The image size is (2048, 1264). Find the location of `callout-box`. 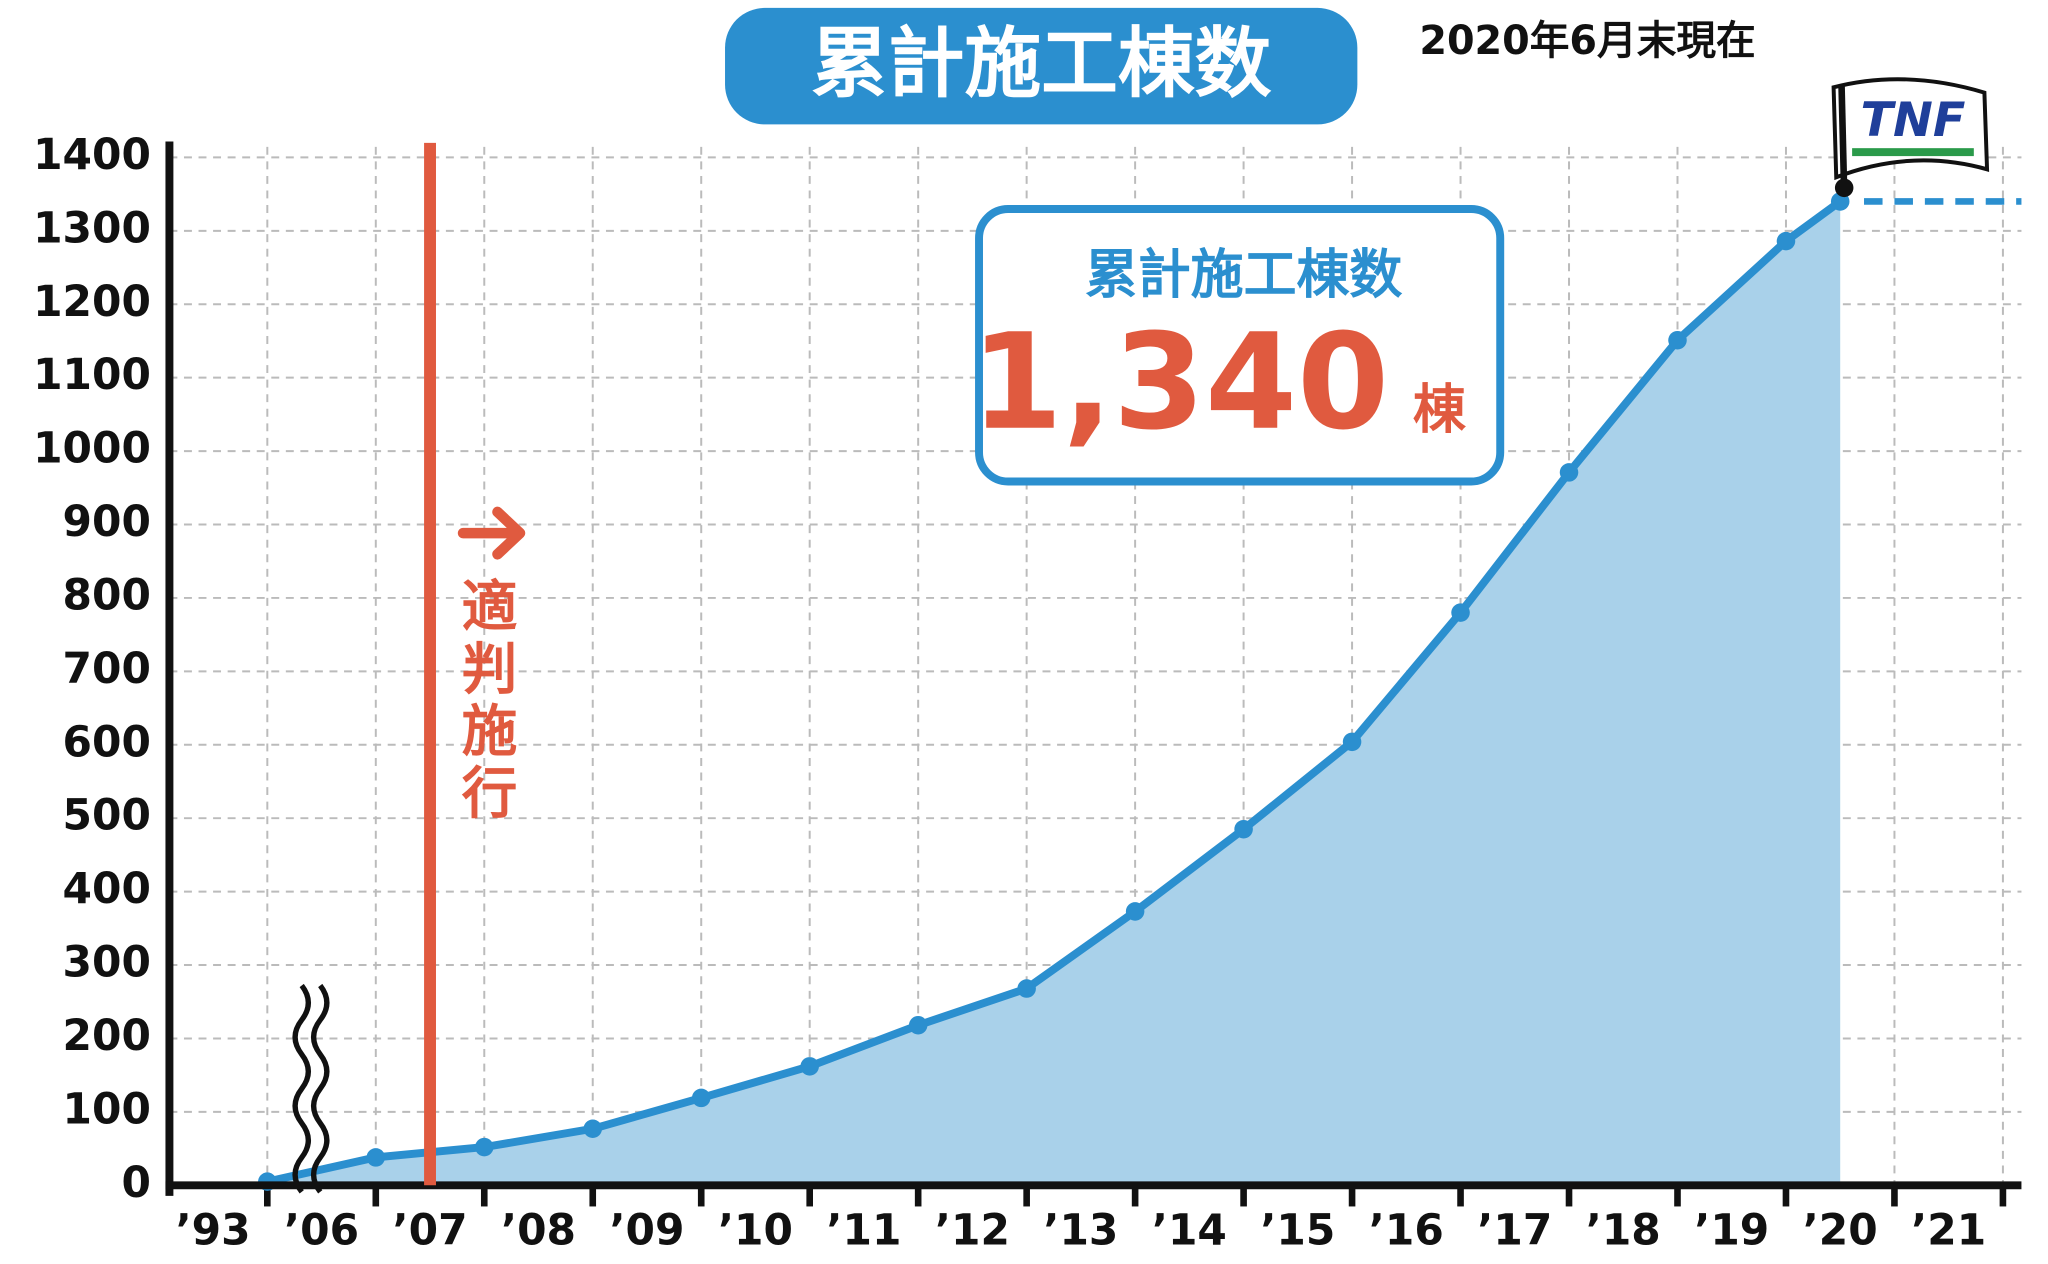

callout-box is located at coordinates (1240, 345).